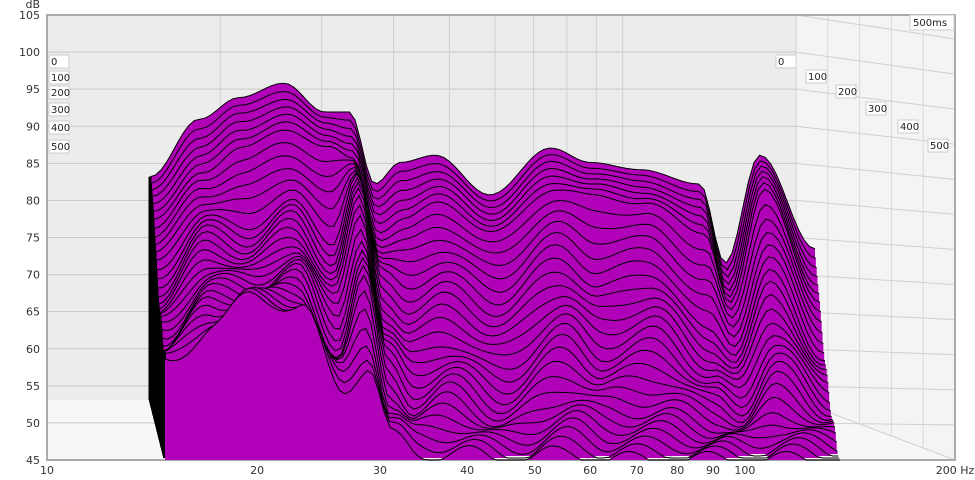 This screenshot has height=480, width=975. Describe the element at coordinates (713, 470) in the screenshot. I see `x-tick-label: 90` at that location.